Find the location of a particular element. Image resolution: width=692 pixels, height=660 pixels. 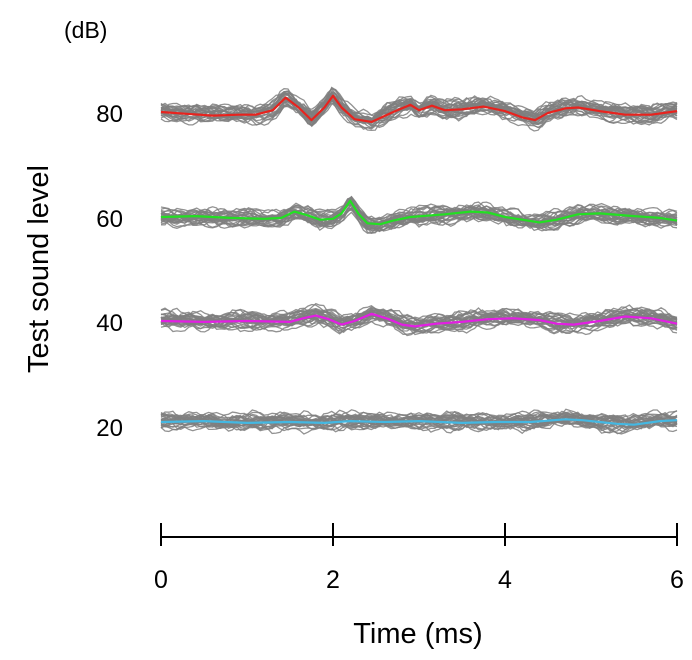

x-tick-label-0: 0 is located at coordinates (161, 580).